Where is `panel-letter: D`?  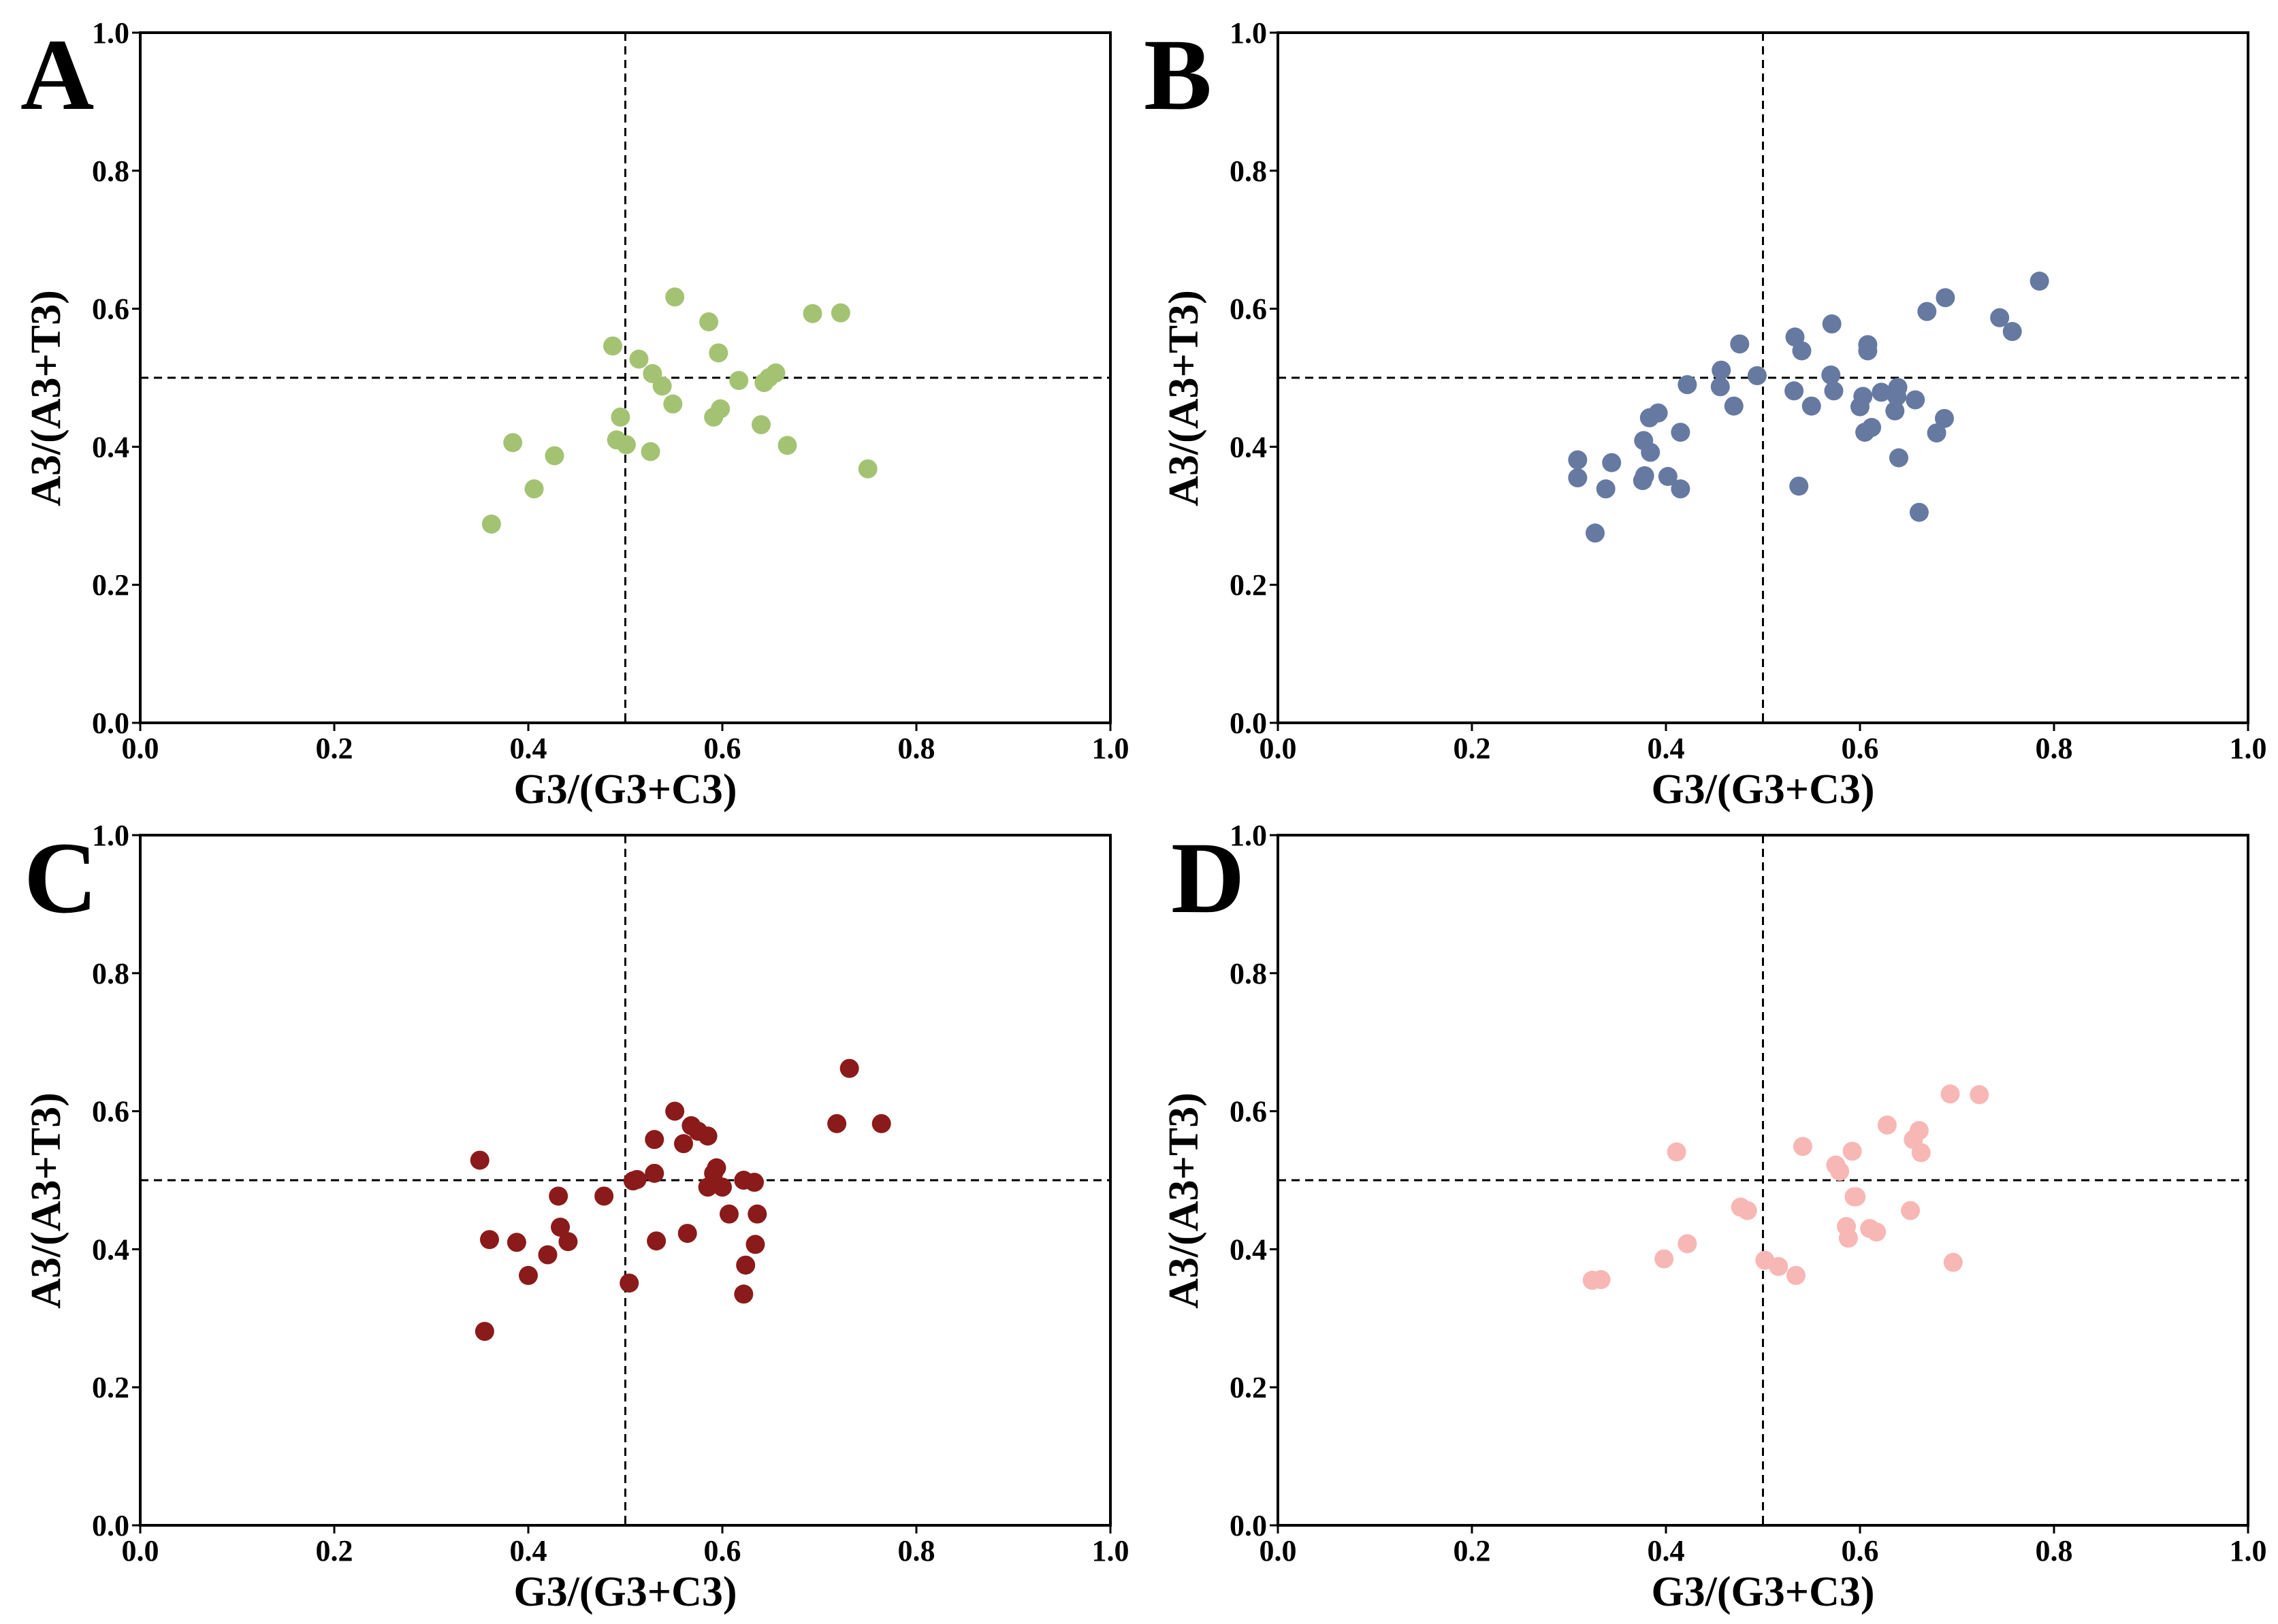 panel-letter: D is located at coordinates (1208, 878).